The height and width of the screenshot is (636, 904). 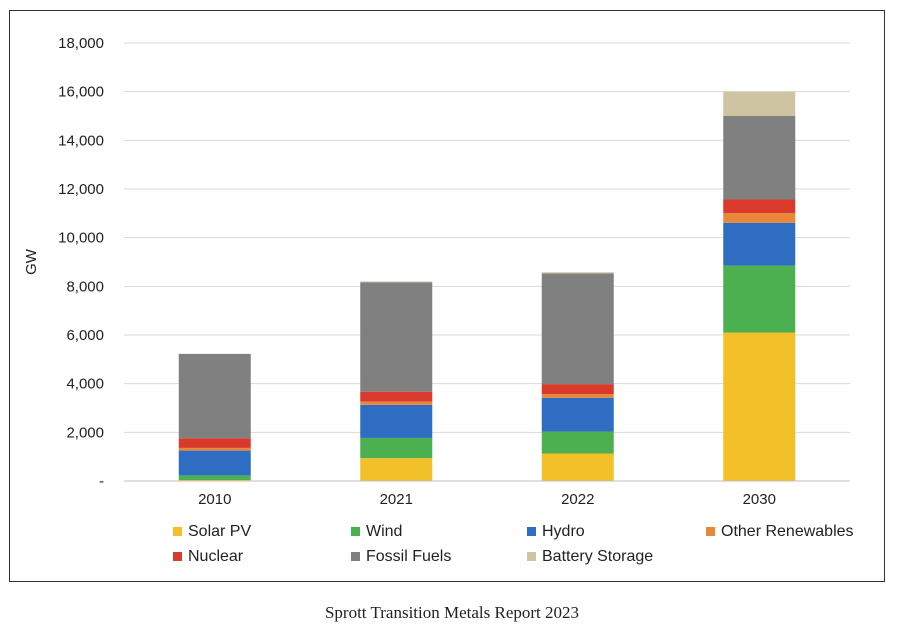 I want to click on figure-caption: Sprott Transition Metals Report 2023, so click(x=452, y=612).